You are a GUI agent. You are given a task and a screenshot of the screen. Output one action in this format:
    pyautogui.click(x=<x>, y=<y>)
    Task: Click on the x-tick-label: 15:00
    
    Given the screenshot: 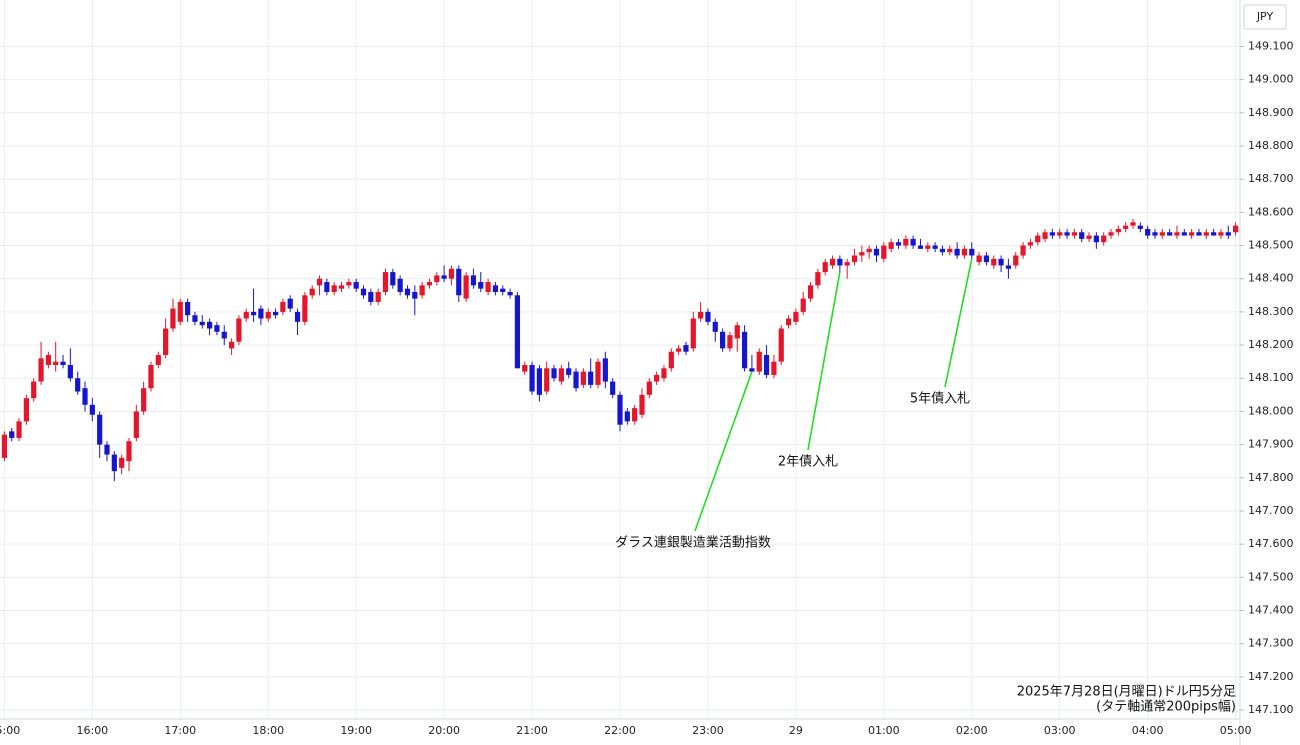 What is the action you would take?
    pyautogui.click(x=10, y=730)
    